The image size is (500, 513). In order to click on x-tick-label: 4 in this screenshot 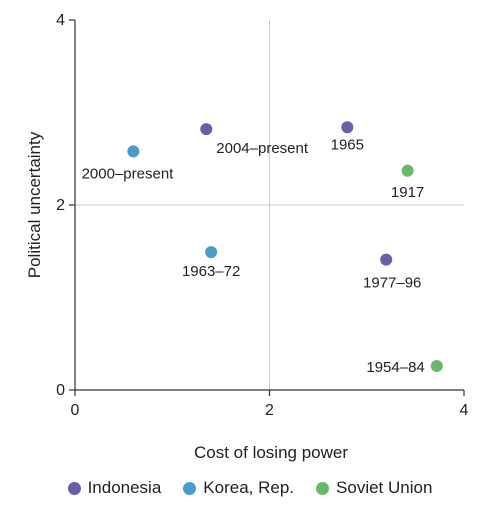, I will do `click(464, 410)`.